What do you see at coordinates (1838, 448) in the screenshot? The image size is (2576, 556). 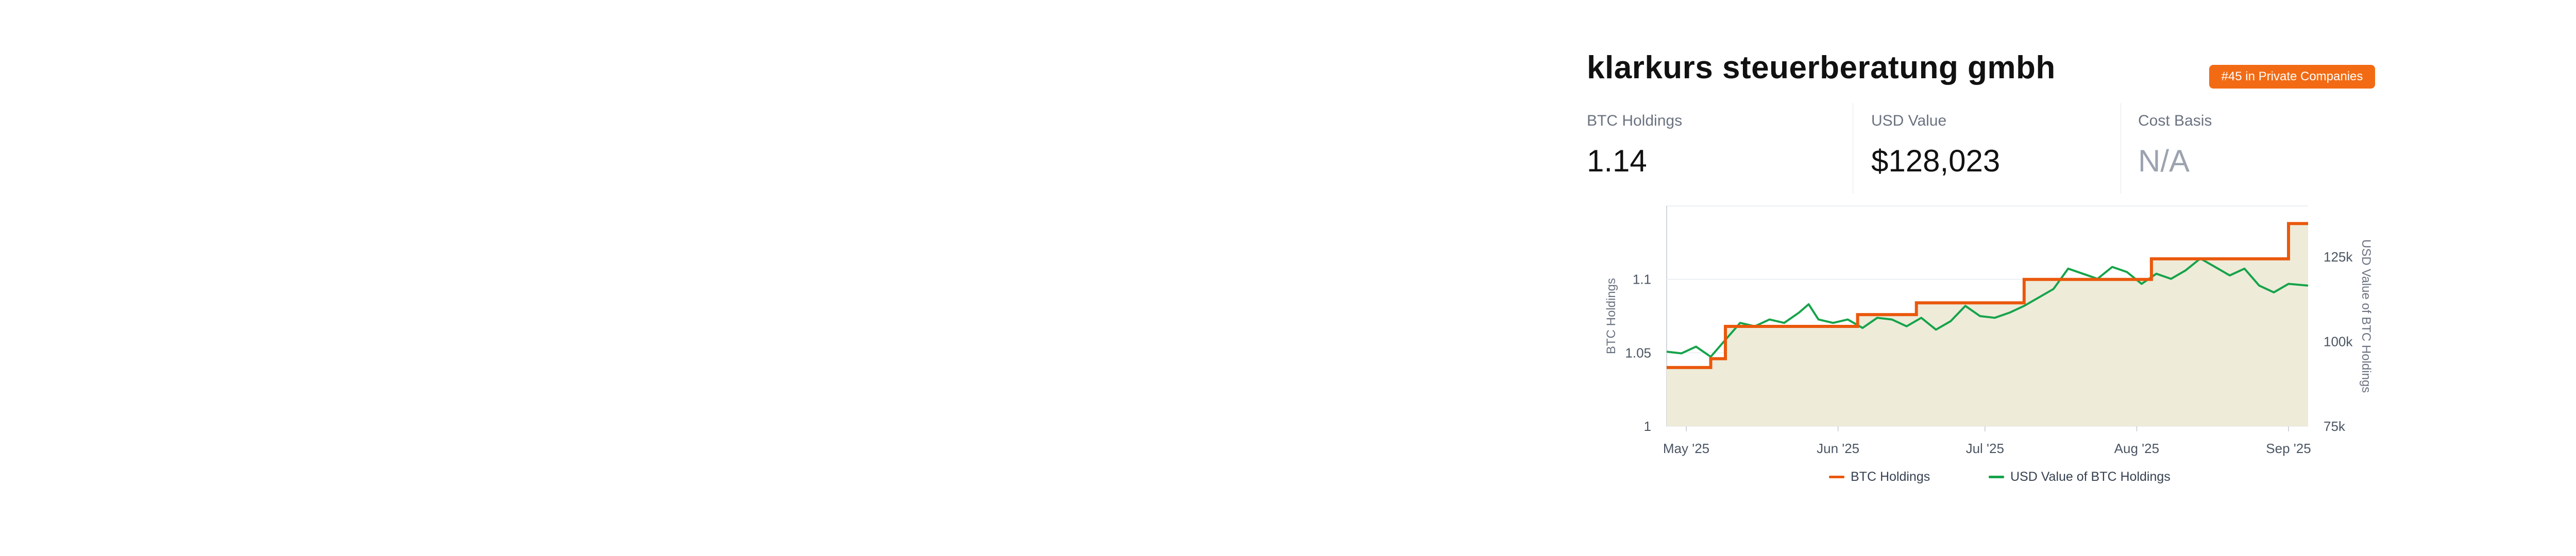 I see `x-tick-label: Jun '25` at bounding box center [1838, 448].